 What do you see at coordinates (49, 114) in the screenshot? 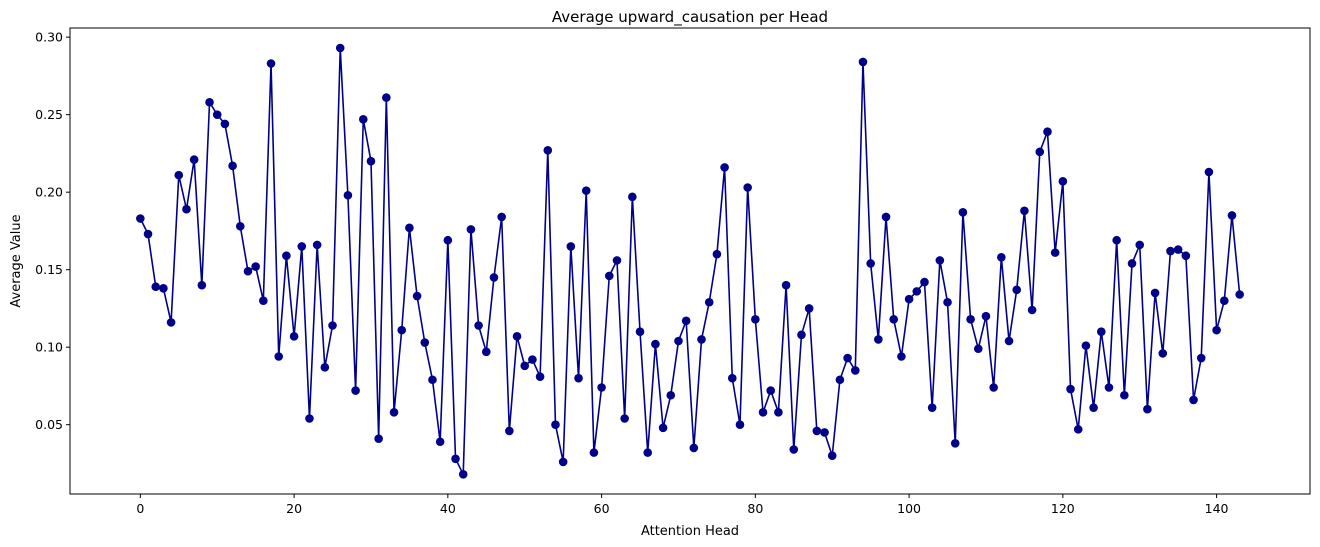
I see `y-tick-label: 0.25` at bounding box center [49, 114].